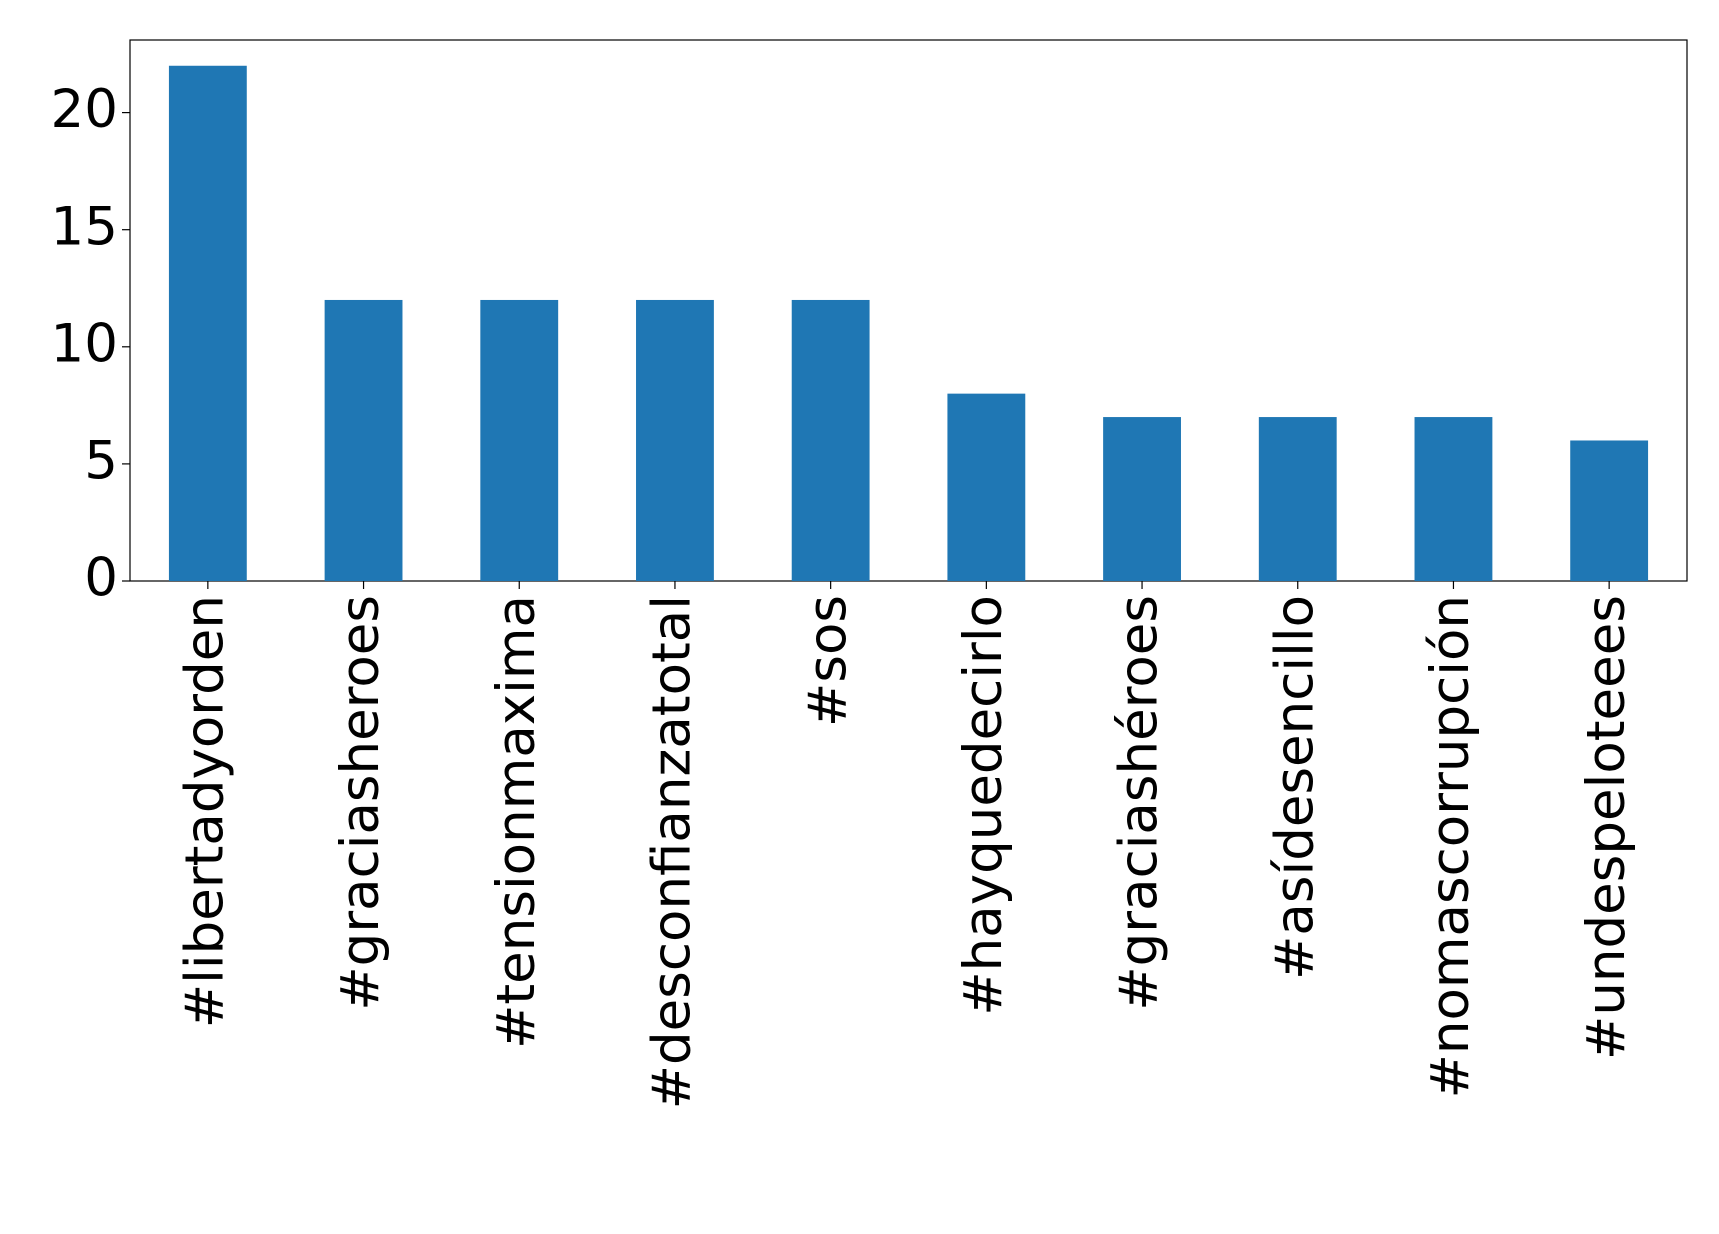  What do you see at coordinates (1139, 803) in the screenshot?
I see `x-tick-label: #graciashéroes` at bounding box center [1139, 803].